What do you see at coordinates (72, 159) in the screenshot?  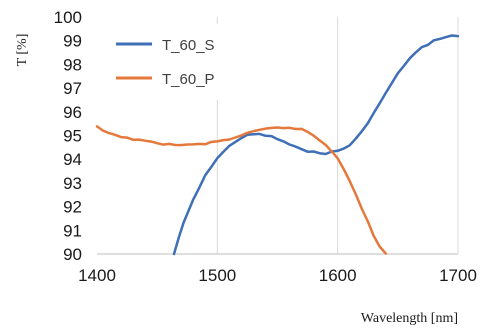 I see `y-tick-label: 94` at bounding box center [72, 159].